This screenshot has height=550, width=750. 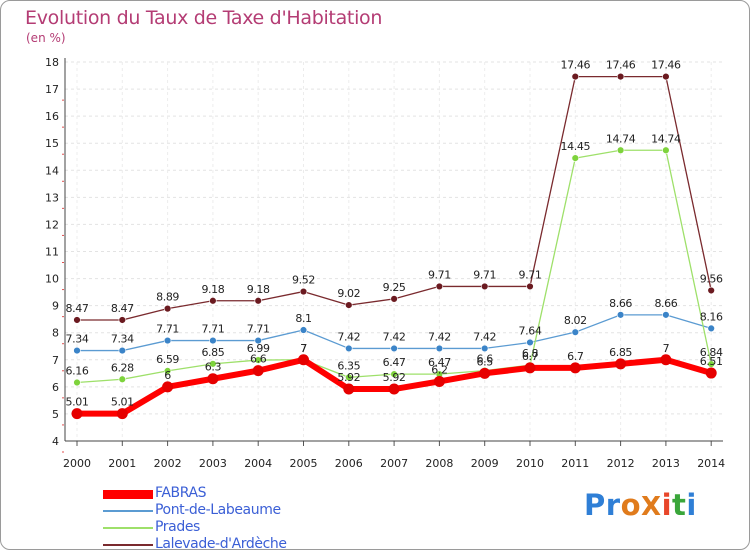 What do you see at coordinates (304, 463) in the screenshot?
I see `x-tick-label: 2005` at bounding box center [304, 463].